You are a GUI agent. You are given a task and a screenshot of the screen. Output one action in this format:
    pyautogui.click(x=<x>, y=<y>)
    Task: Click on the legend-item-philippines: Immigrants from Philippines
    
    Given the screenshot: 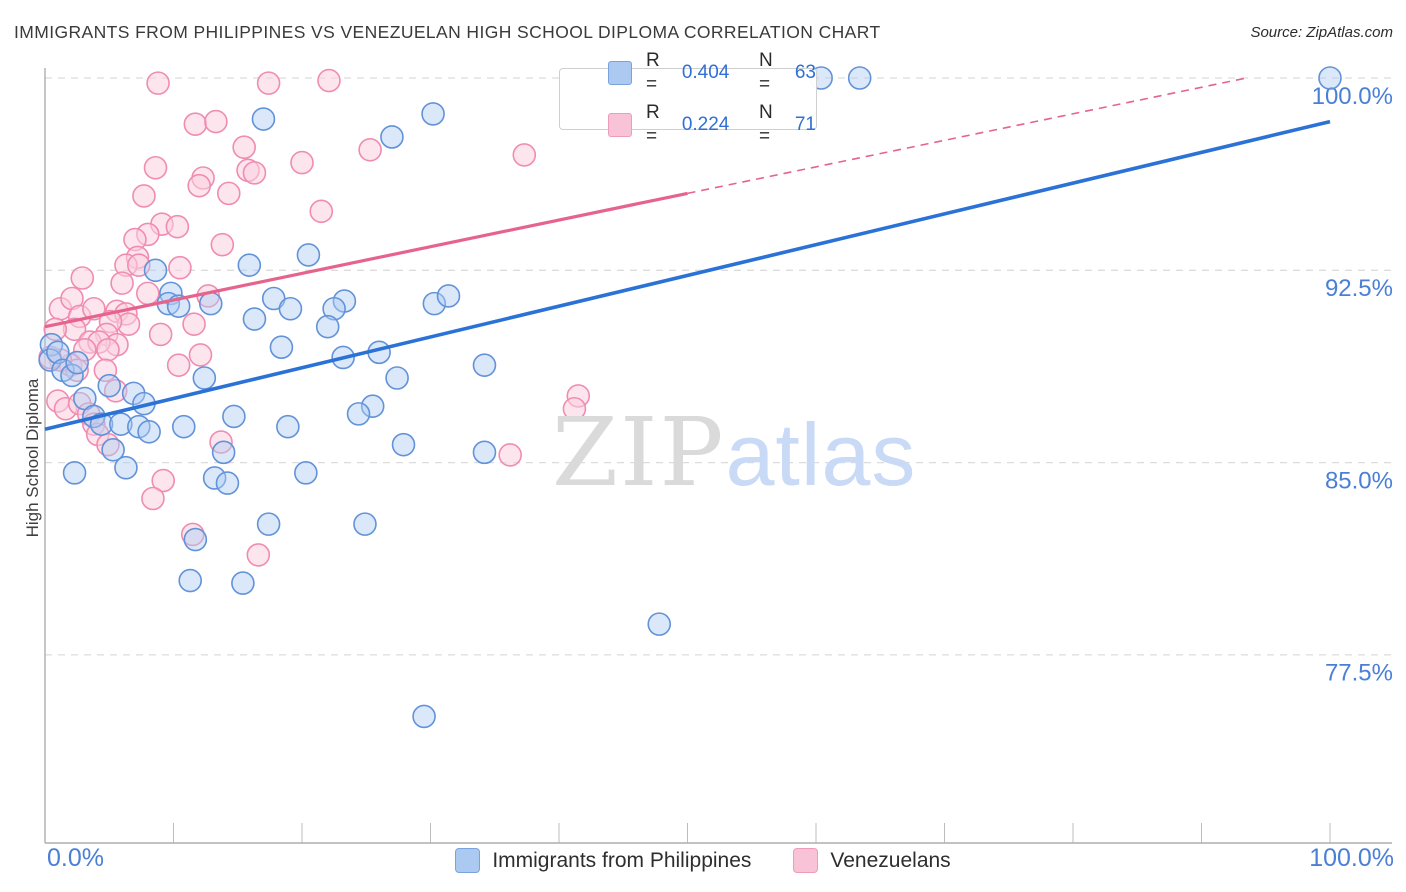 What is the action you would take?
    pyautogui.click(x=603, y=860)
    